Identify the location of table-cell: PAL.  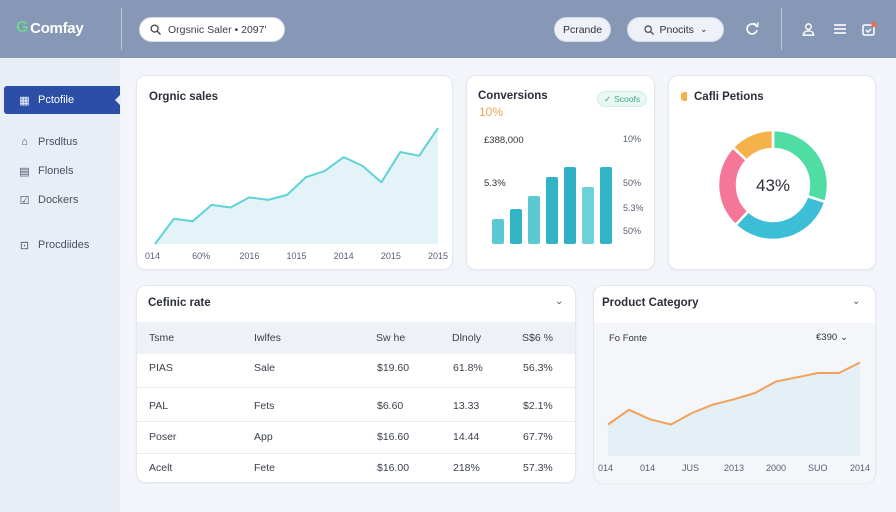
(159, 406).